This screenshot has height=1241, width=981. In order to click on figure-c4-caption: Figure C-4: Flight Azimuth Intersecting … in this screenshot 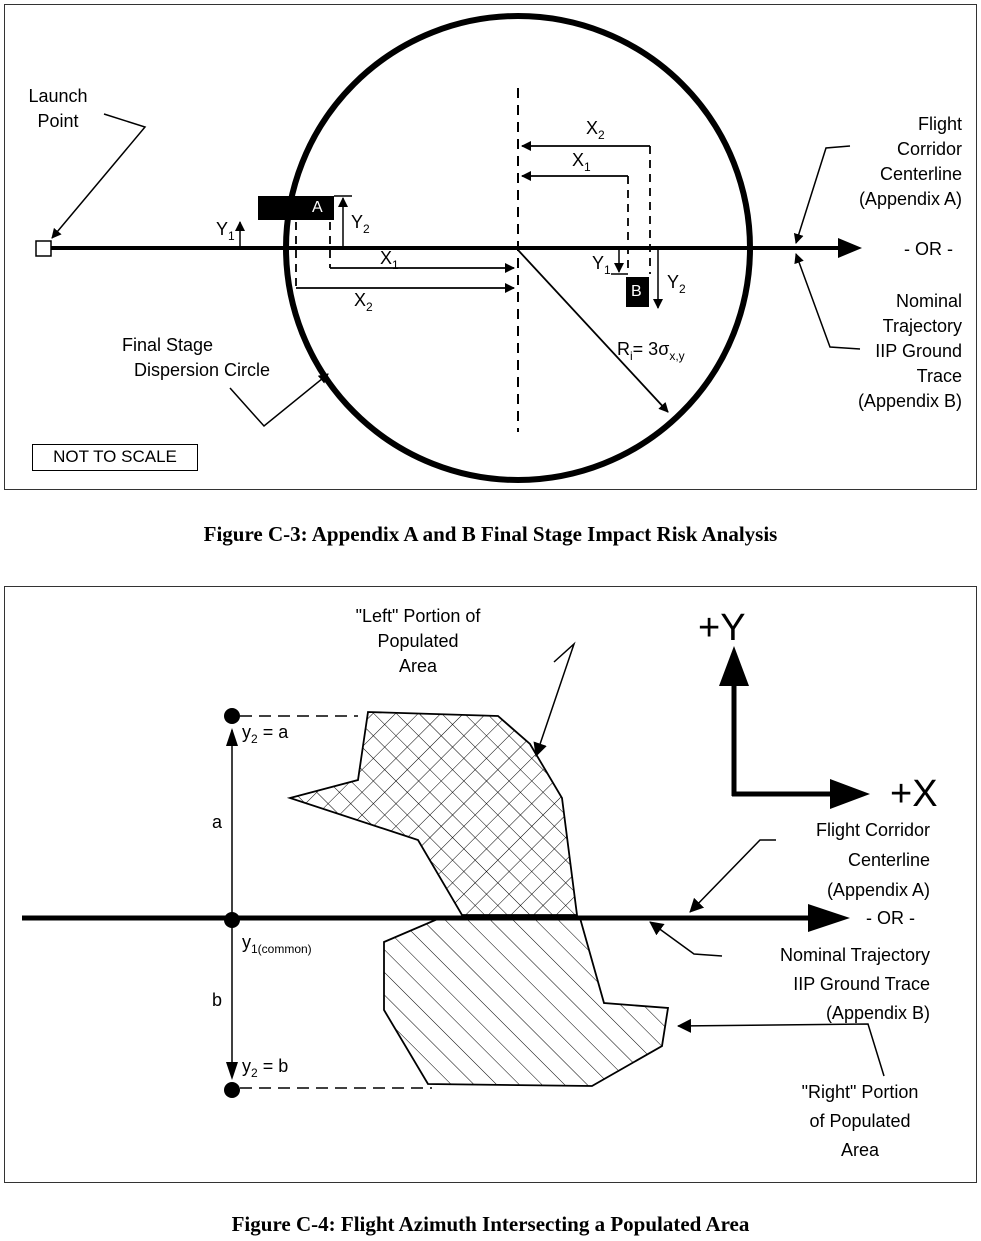, I will do `click(490, 1224)`.